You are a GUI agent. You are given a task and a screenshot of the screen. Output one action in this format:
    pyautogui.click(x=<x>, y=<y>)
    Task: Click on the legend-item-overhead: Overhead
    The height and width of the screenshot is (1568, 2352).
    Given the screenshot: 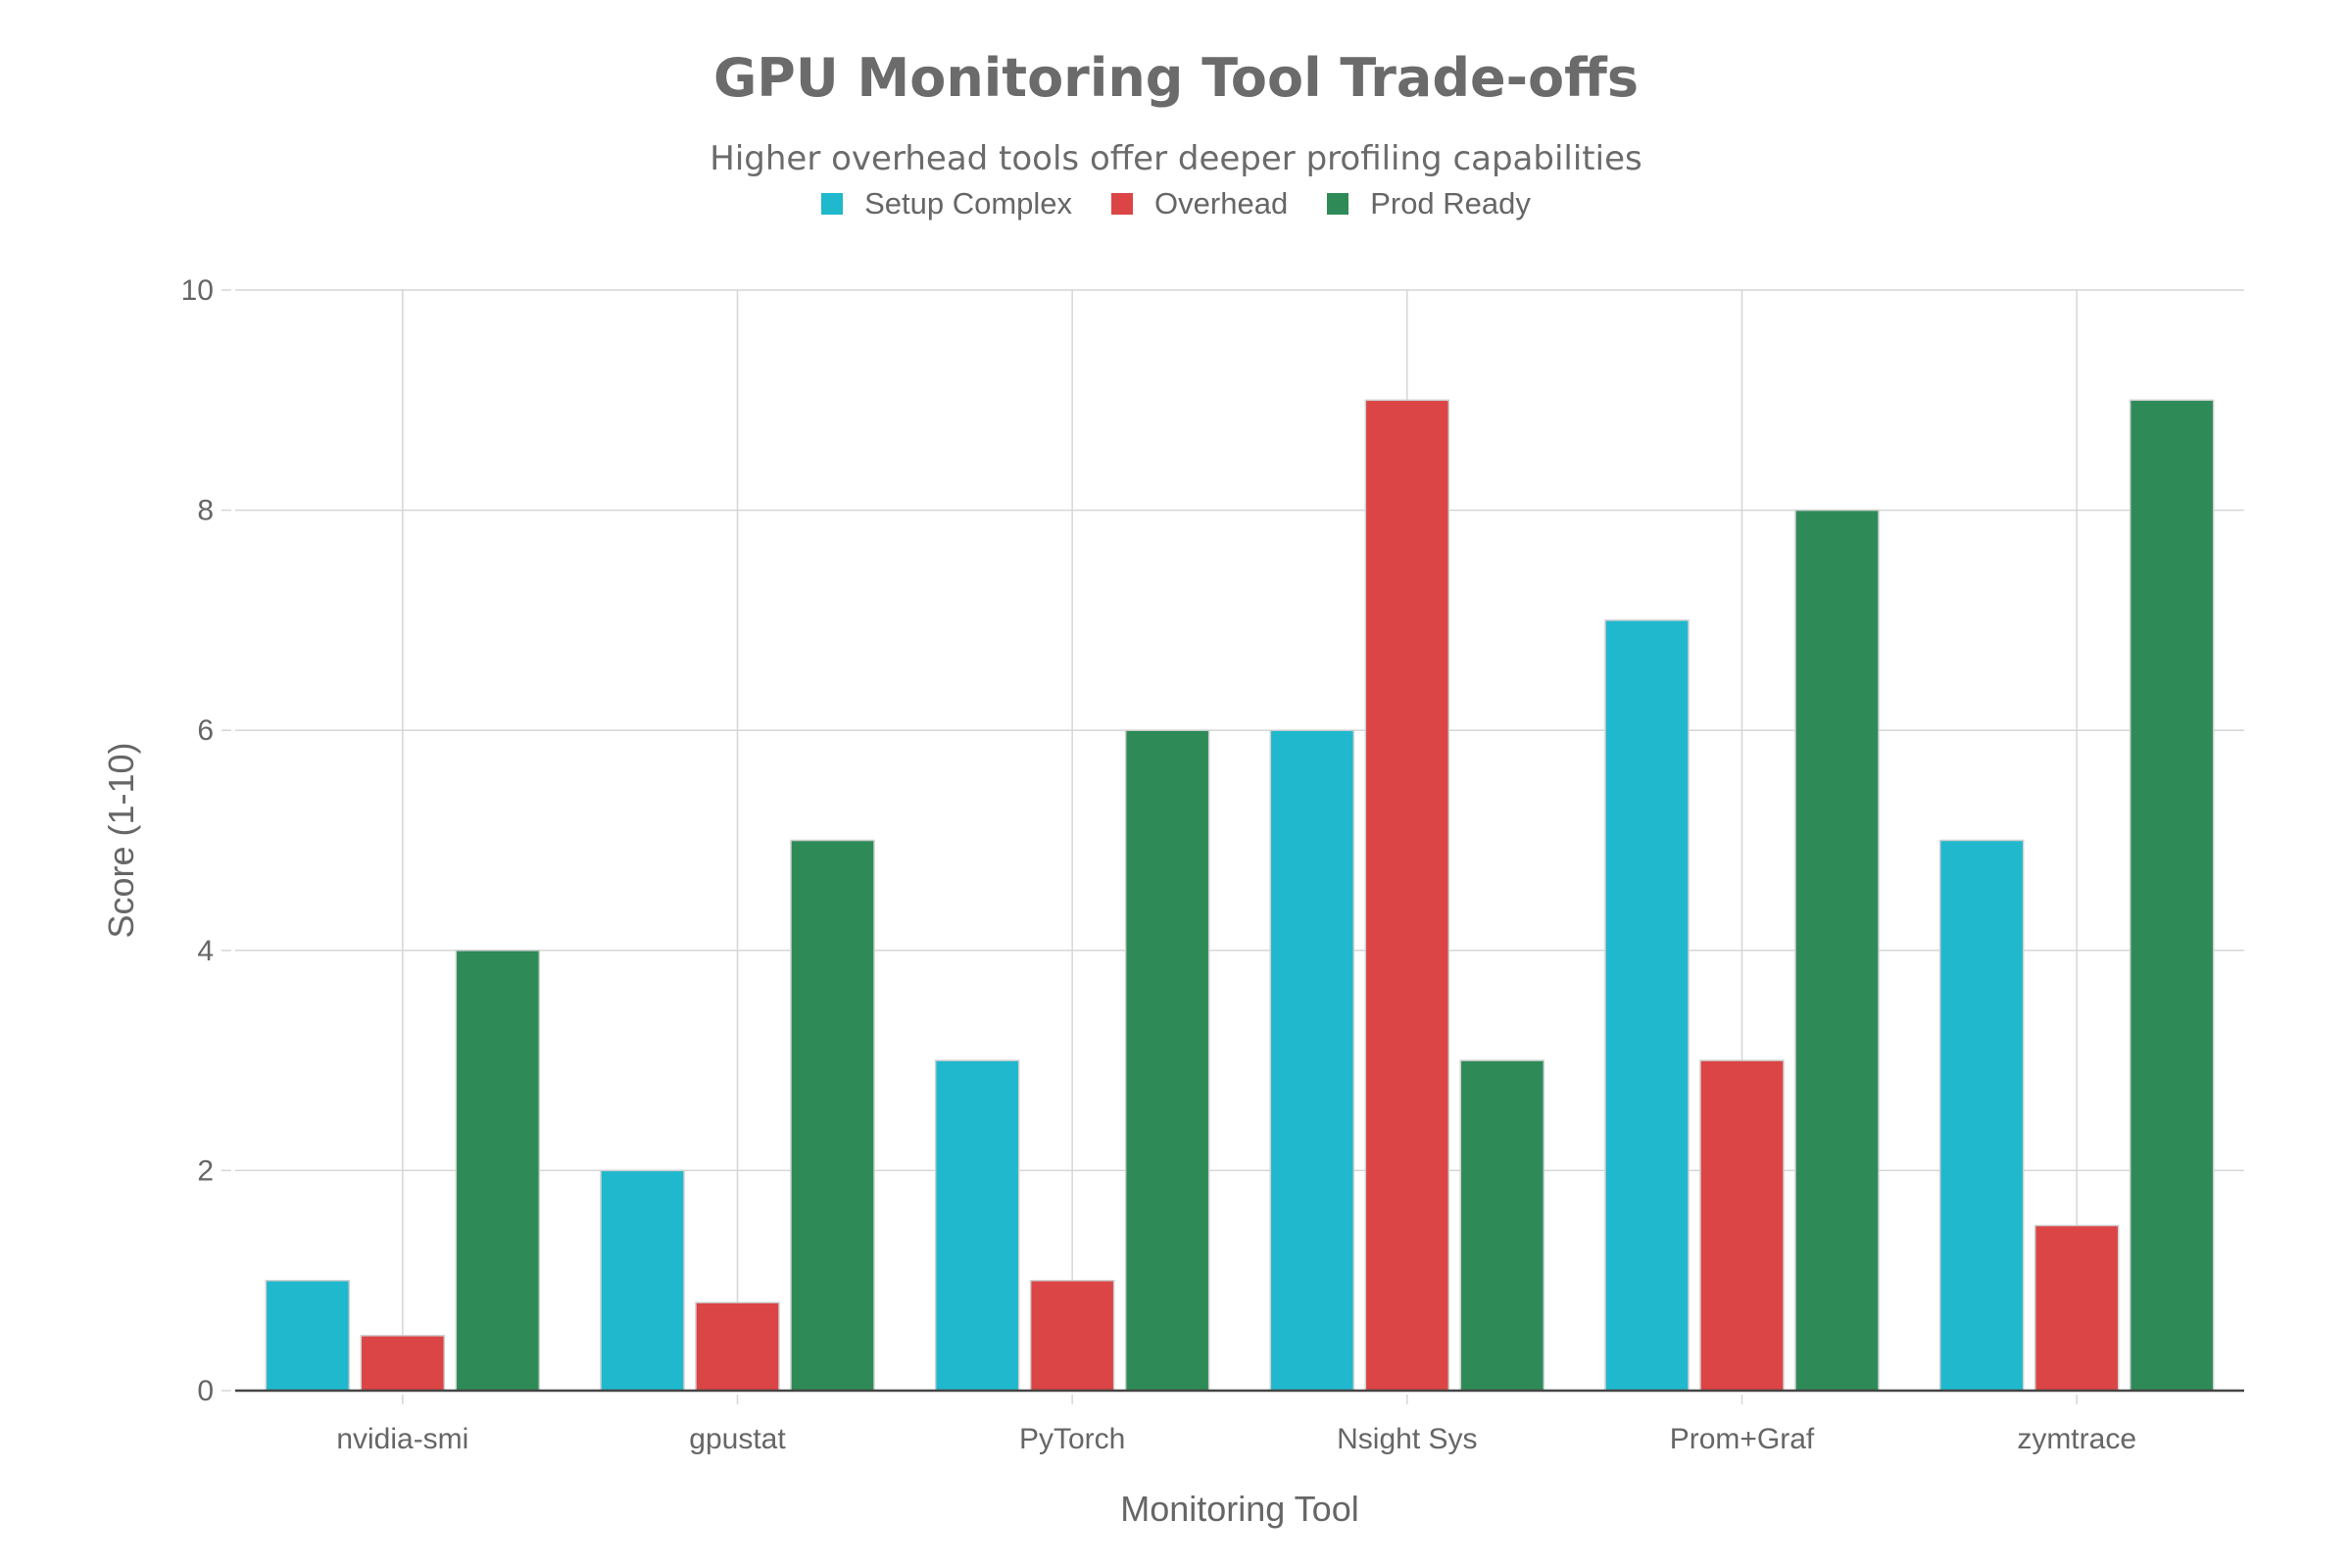 What is the action you would take?
    pyautogui.click(x=1199, y=203)
    